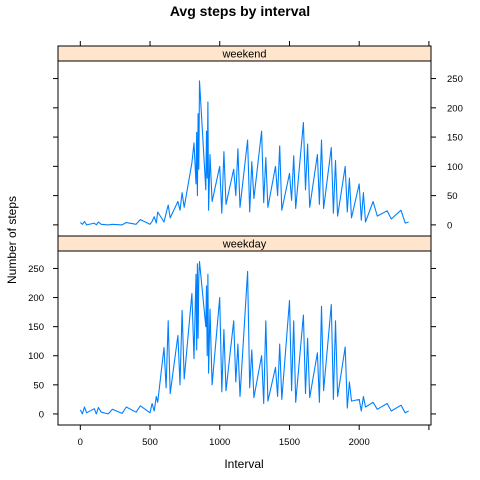  I want to click on x-tick-label: 2000, so click(359, 442).